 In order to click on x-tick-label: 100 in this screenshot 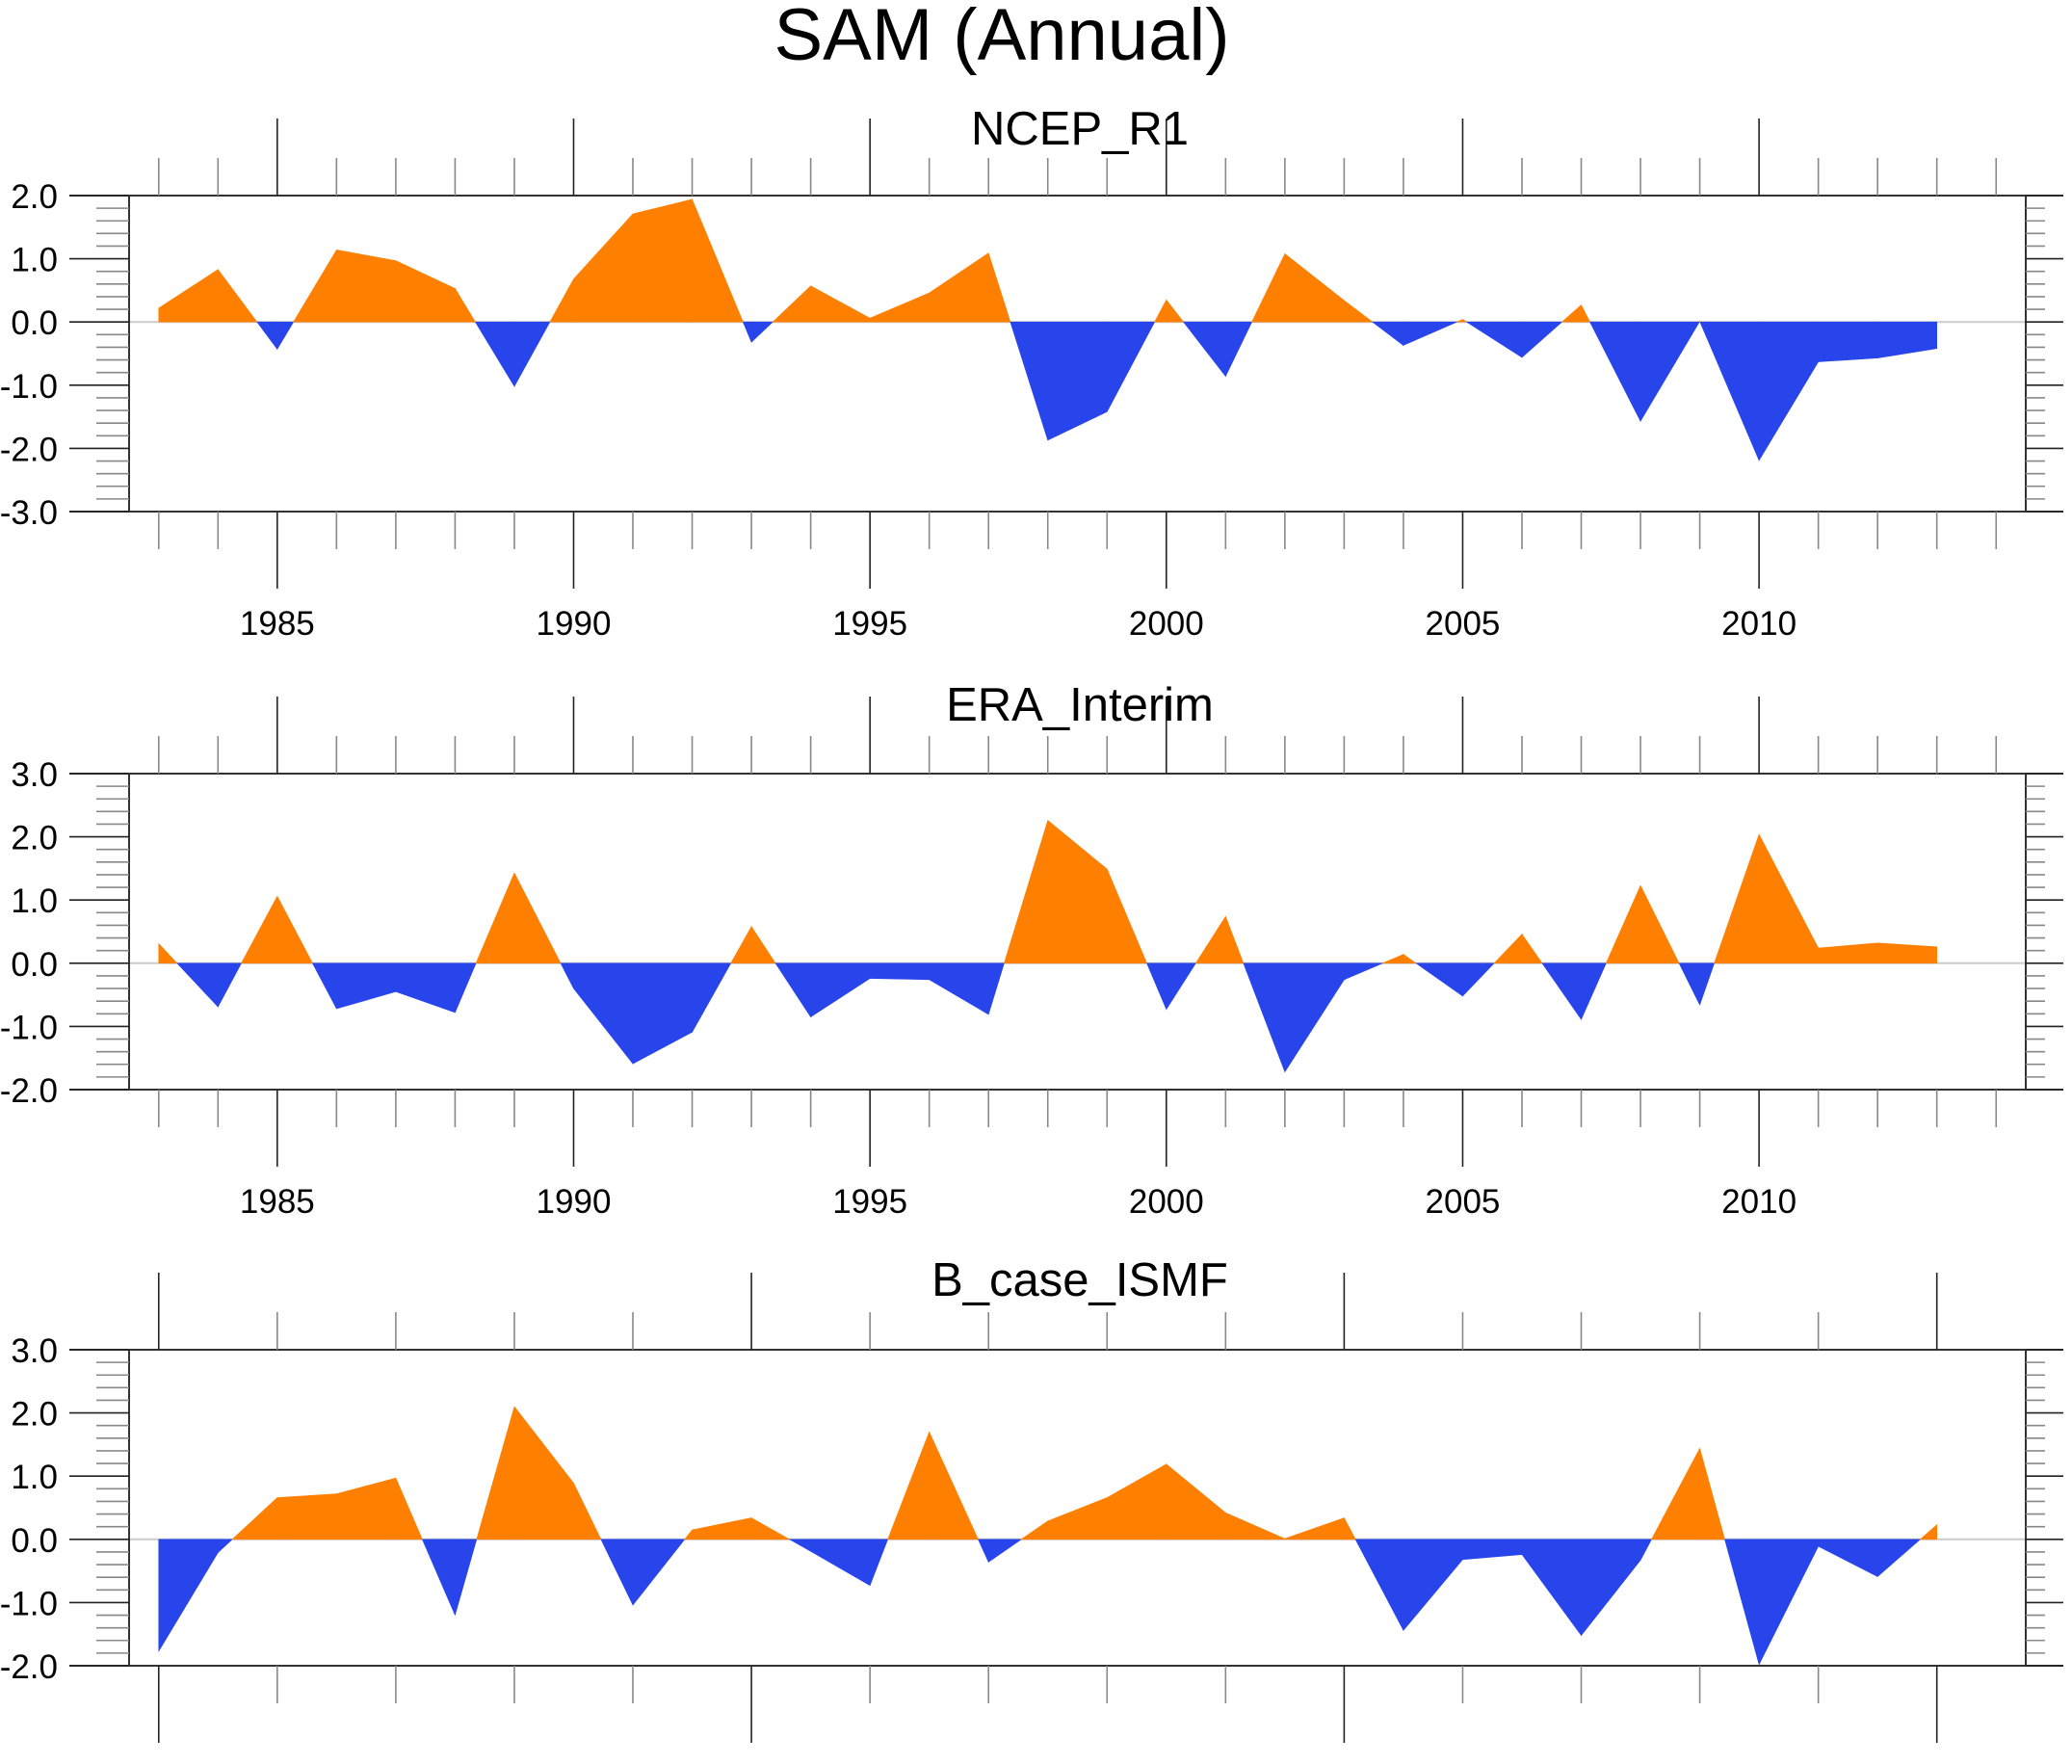, I will do `click(751, 1761)`.